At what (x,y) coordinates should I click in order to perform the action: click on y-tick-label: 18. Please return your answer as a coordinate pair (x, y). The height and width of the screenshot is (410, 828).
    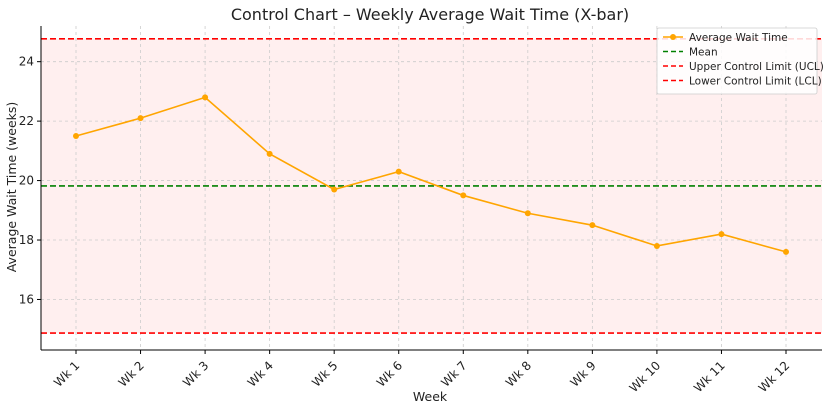
    Looking at the image, I should click on (26, 240).